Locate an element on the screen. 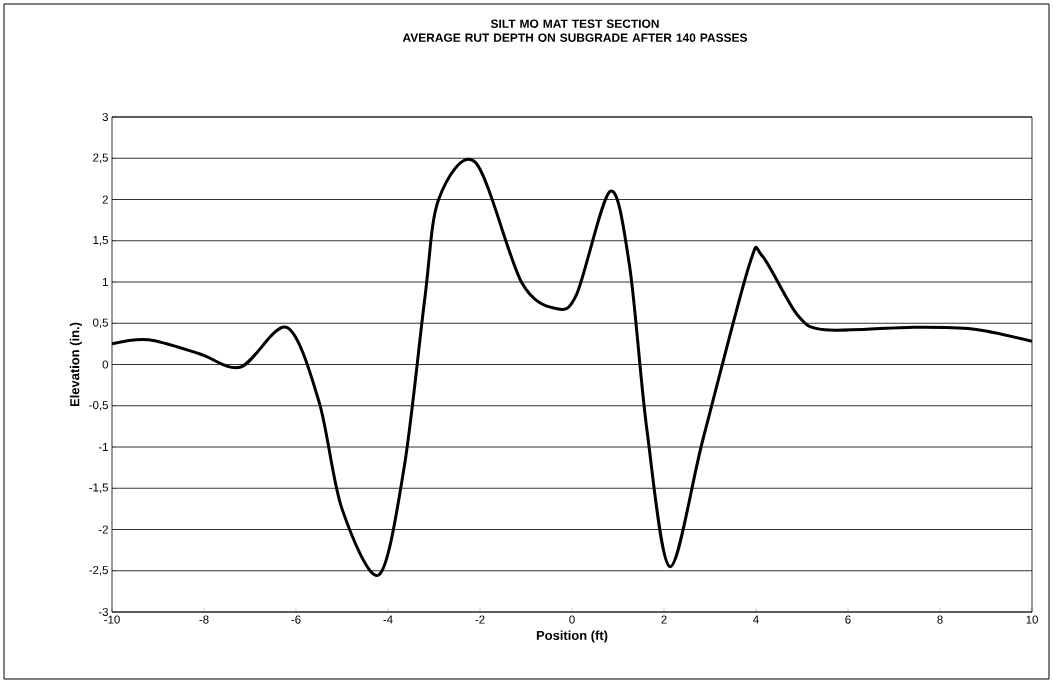 This screenshot has height=683, width=1053. y-tick-label: -1 is located at coordinates (103, 447).